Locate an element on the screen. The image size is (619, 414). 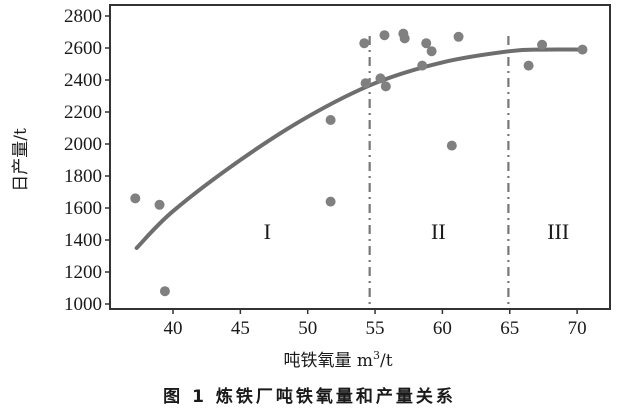
y-tick-label: 1400 is located at coordinates (83, 240).